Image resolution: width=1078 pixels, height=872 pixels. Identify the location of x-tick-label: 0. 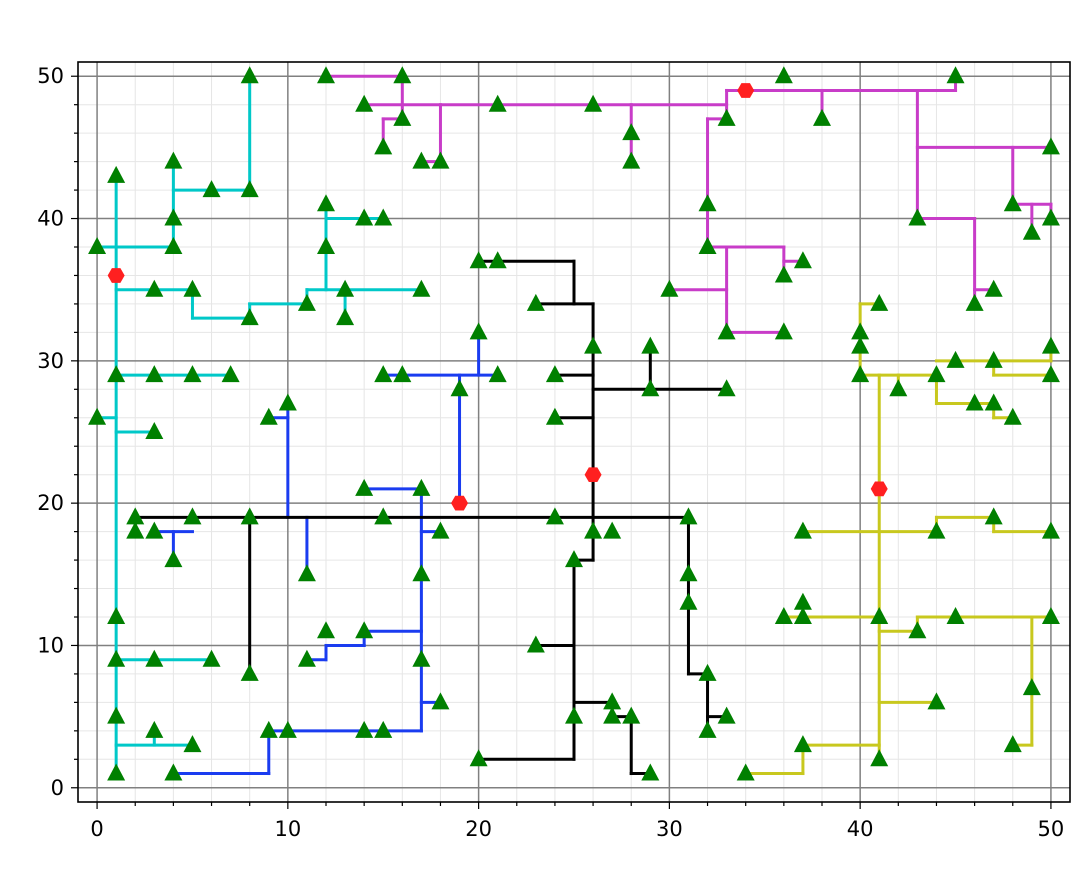
(96, 829).